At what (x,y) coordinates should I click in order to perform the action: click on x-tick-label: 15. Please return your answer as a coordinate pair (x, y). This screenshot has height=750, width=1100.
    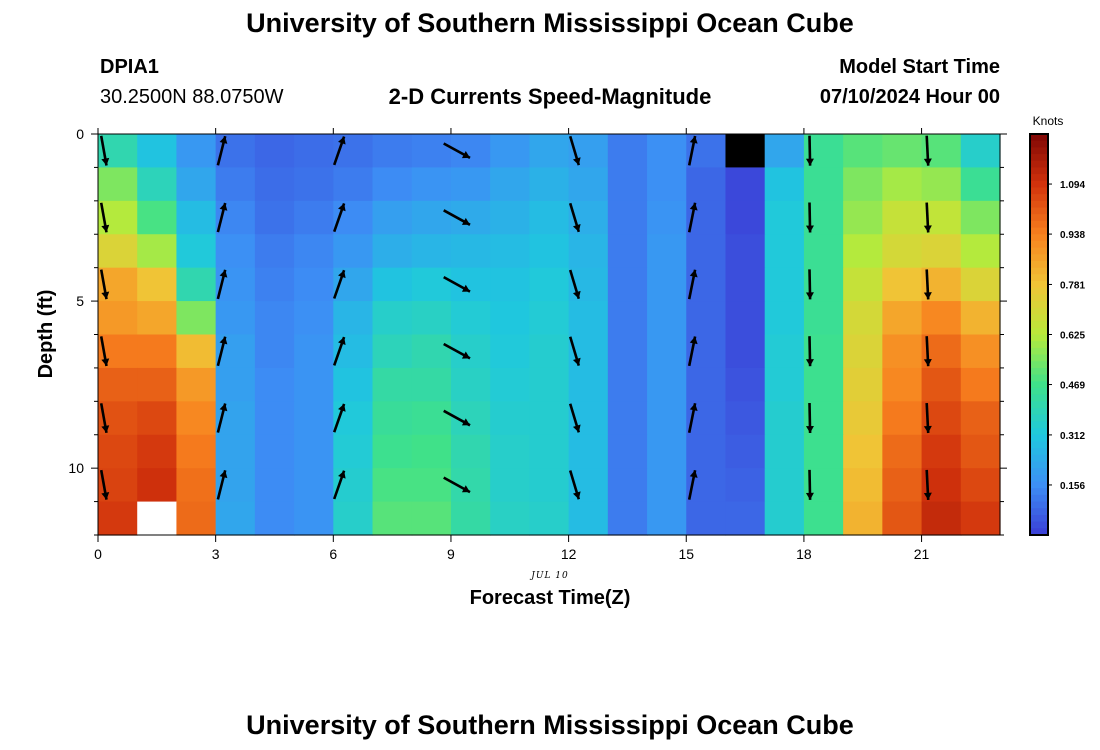
    Looking at the image, I should click on (686, 554).